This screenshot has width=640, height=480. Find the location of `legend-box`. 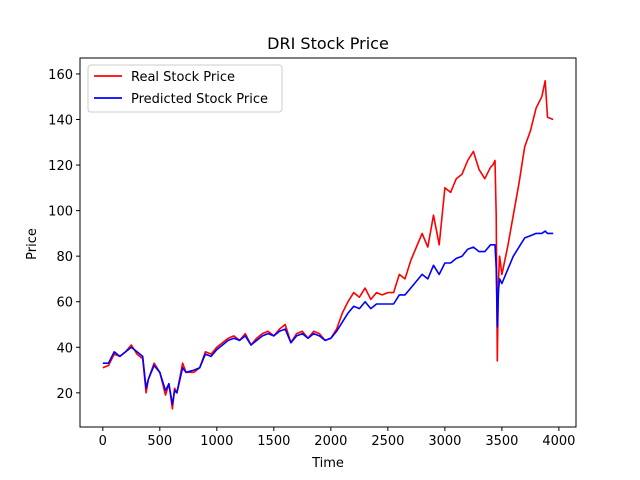

legend-box is located at coordinates (185, 88).